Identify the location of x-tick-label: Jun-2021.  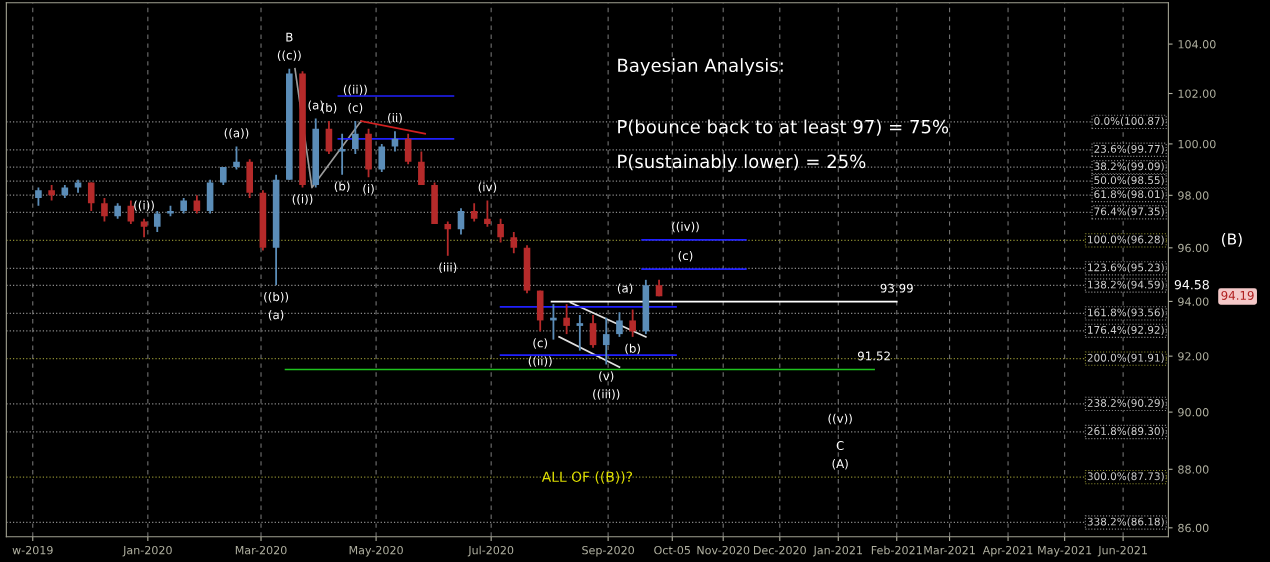
(1122, 551).